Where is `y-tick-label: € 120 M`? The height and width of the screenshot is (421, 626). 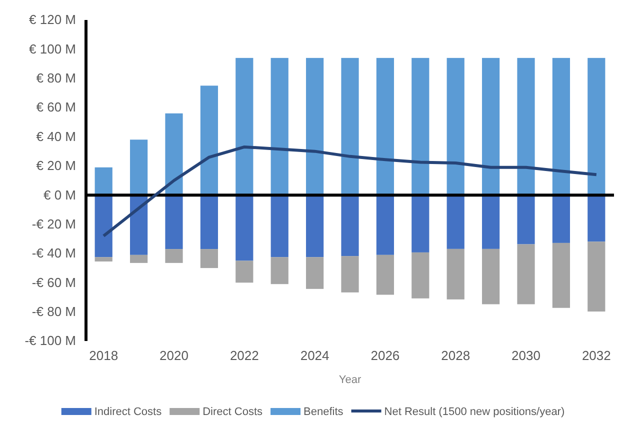
y-tick-label: € 120 M is located at coordinates (52, 20).